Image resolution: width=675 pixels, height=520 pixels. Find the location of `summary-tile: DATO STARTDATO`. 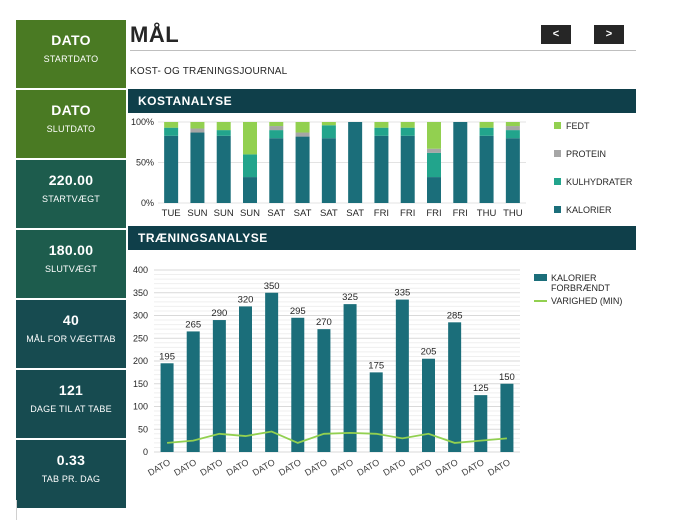

summary-tile: DATO STARTDATO is located at coordinates (71, 54).